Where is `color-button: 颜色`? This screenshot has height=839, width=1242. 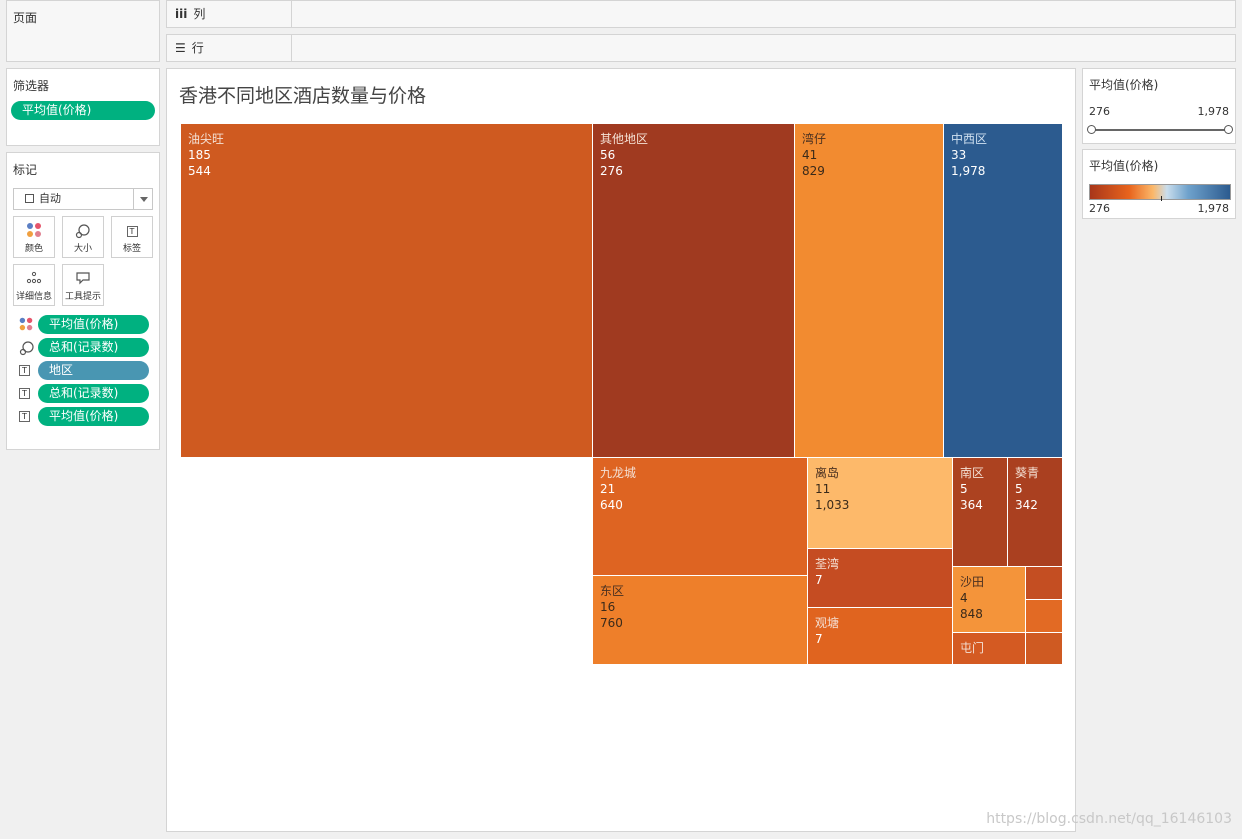 color-button: 颜色 is located at coordinates (34, 237).